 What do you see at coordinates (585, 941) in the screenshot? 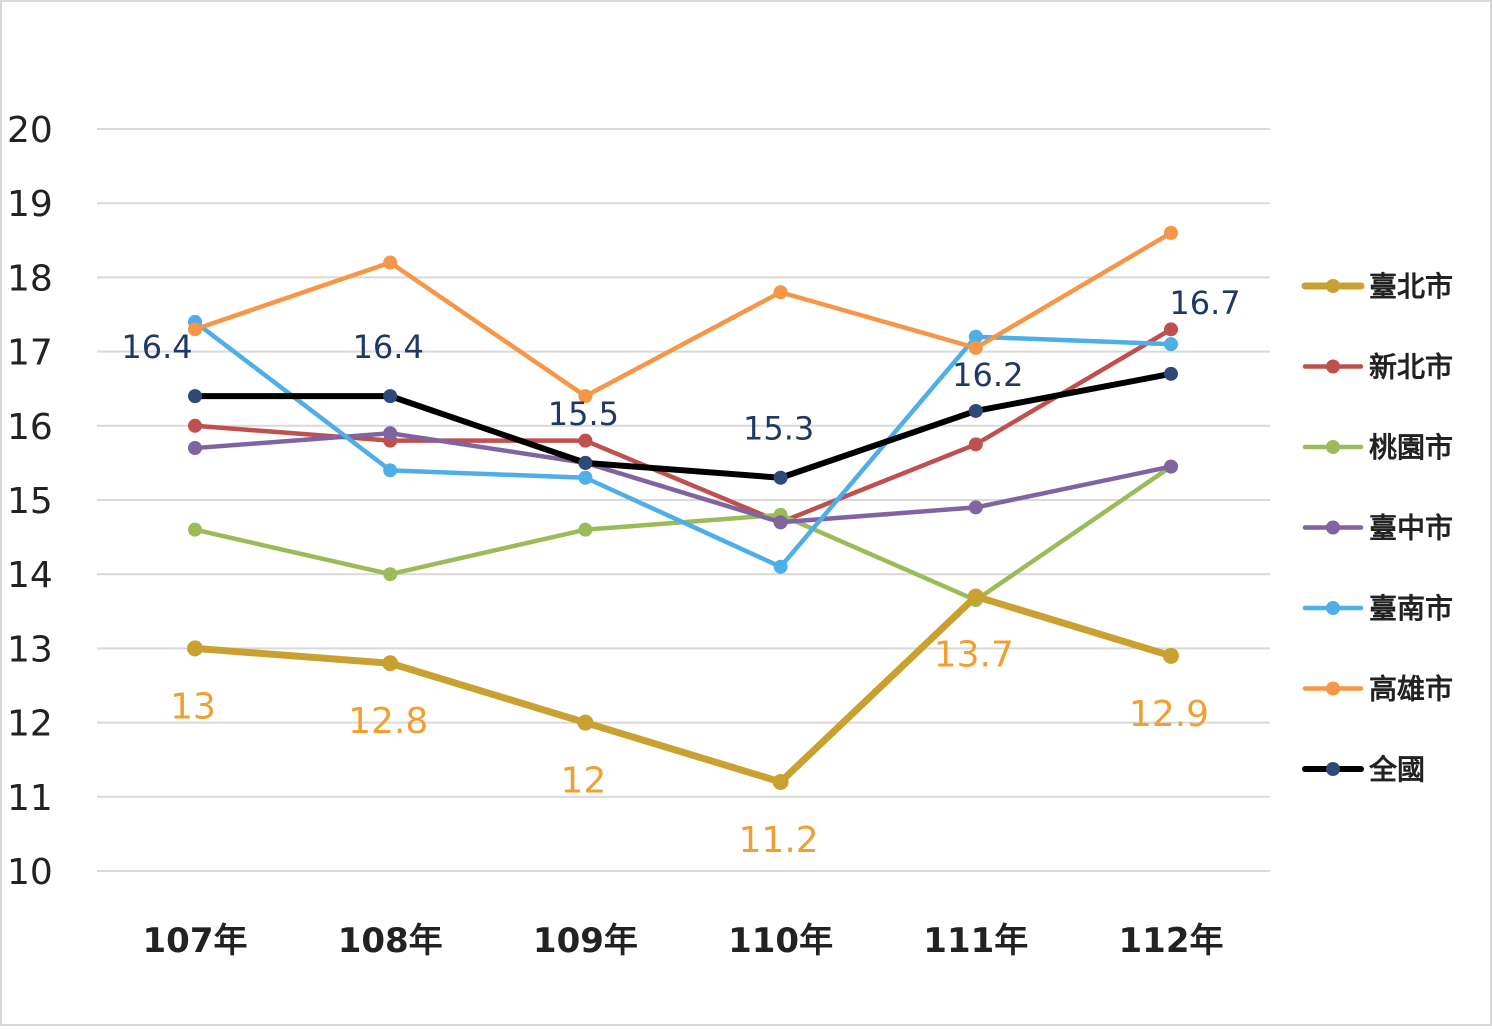
I see `x-tick-label: 109年` at bounding box center [585, 941].